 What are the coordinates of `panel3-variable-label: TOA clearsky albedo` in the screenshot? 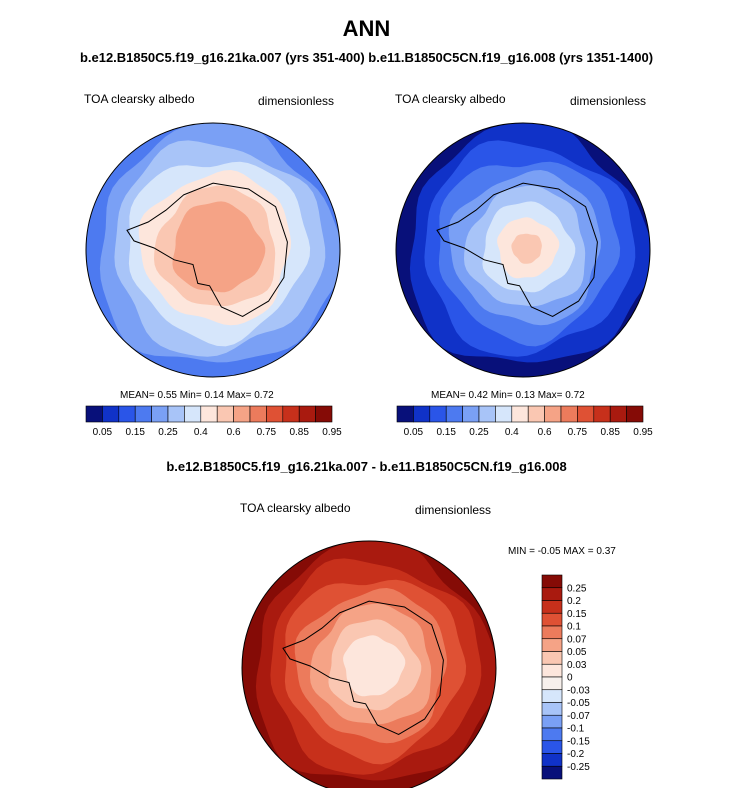 It's located at (295, 508).